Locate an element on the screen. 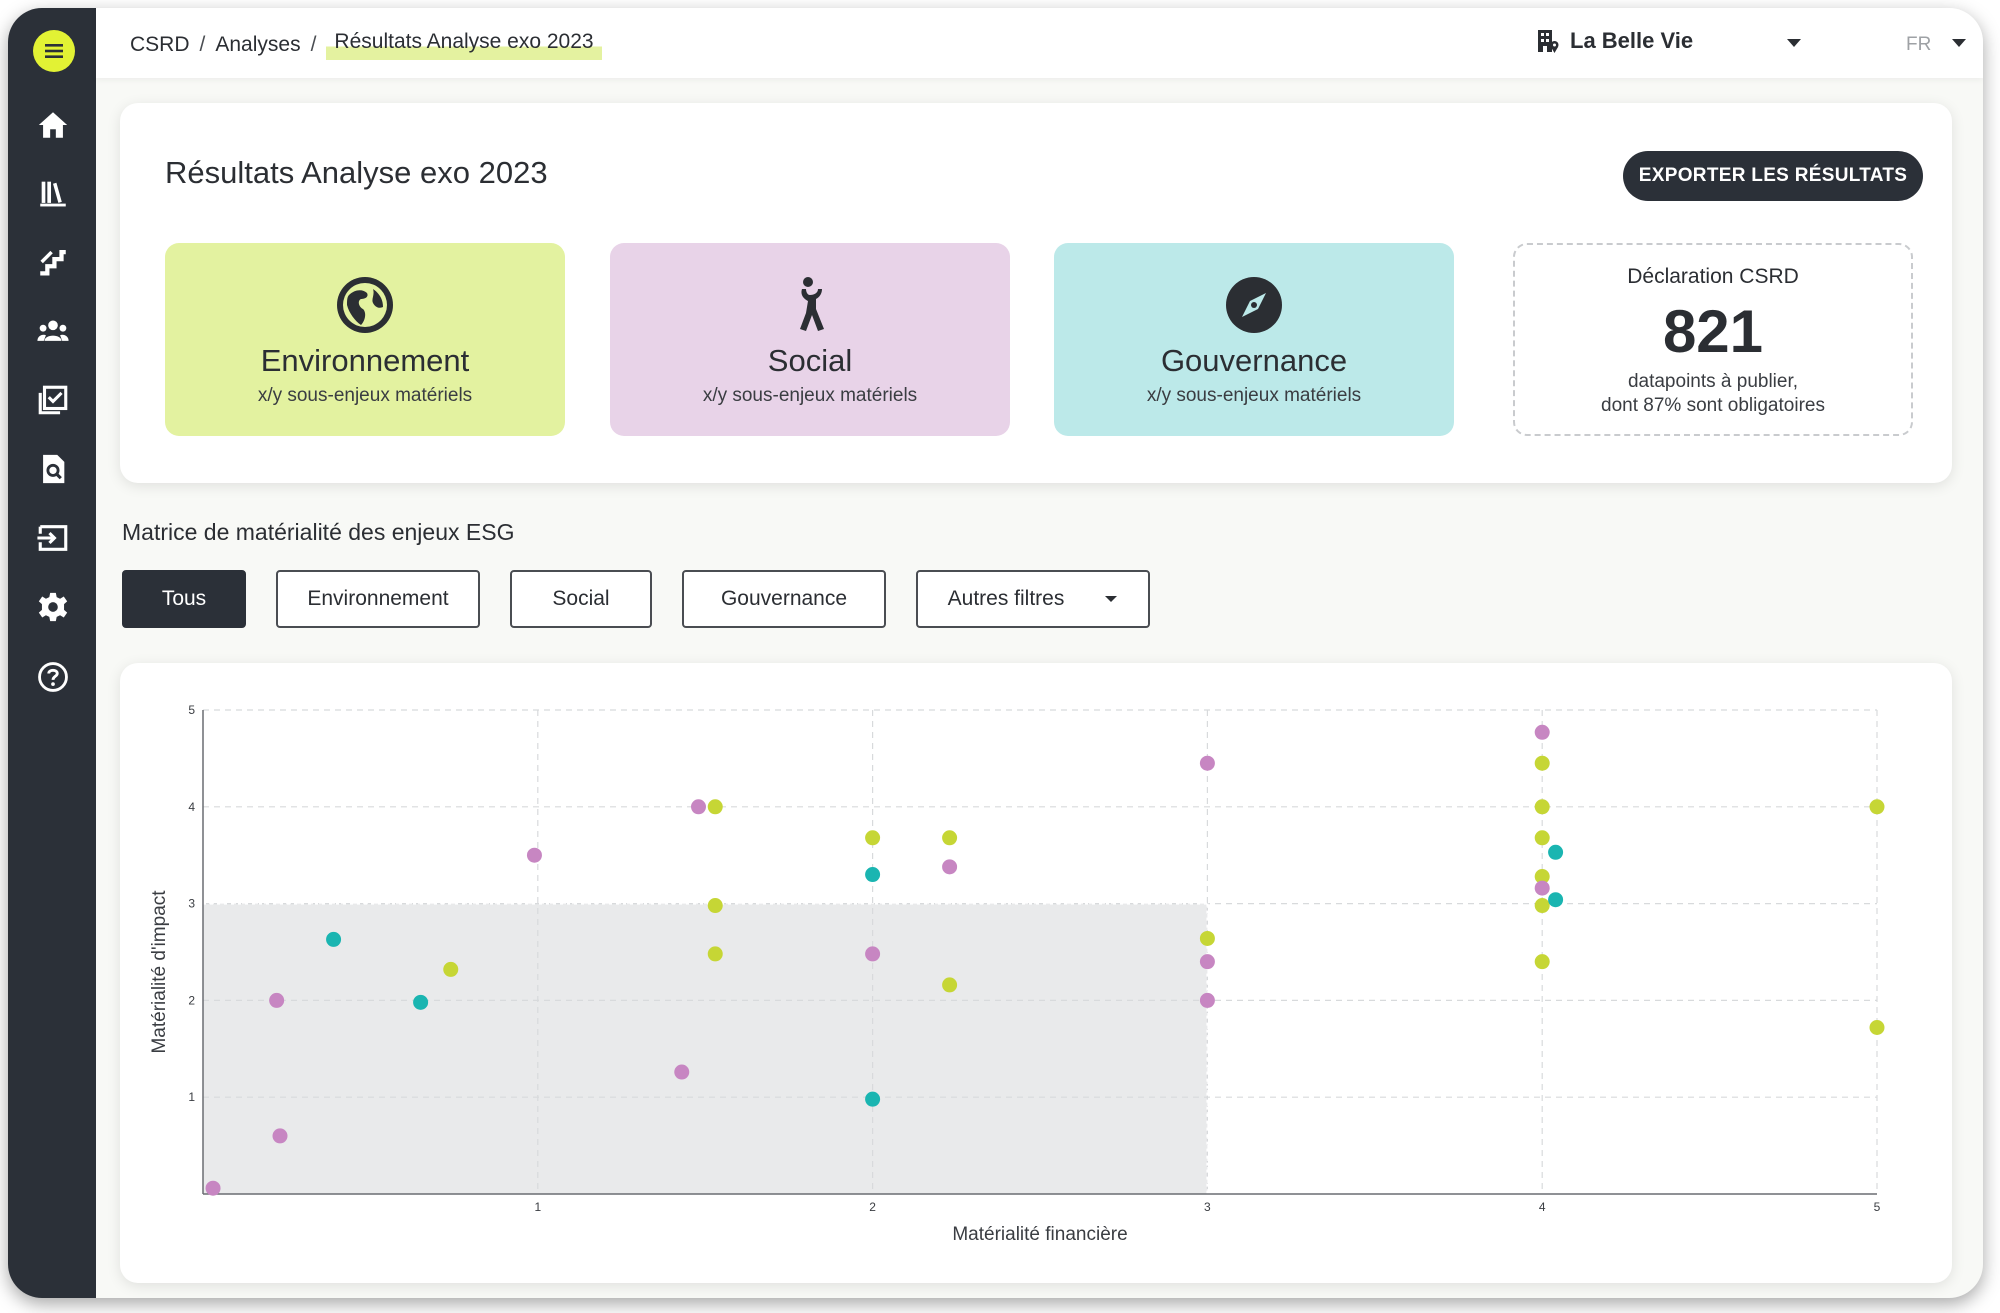 Image resolution: width=2000 pixels, height=1313 pixels. sidebar-item-help is located at coordinates (53, 677).